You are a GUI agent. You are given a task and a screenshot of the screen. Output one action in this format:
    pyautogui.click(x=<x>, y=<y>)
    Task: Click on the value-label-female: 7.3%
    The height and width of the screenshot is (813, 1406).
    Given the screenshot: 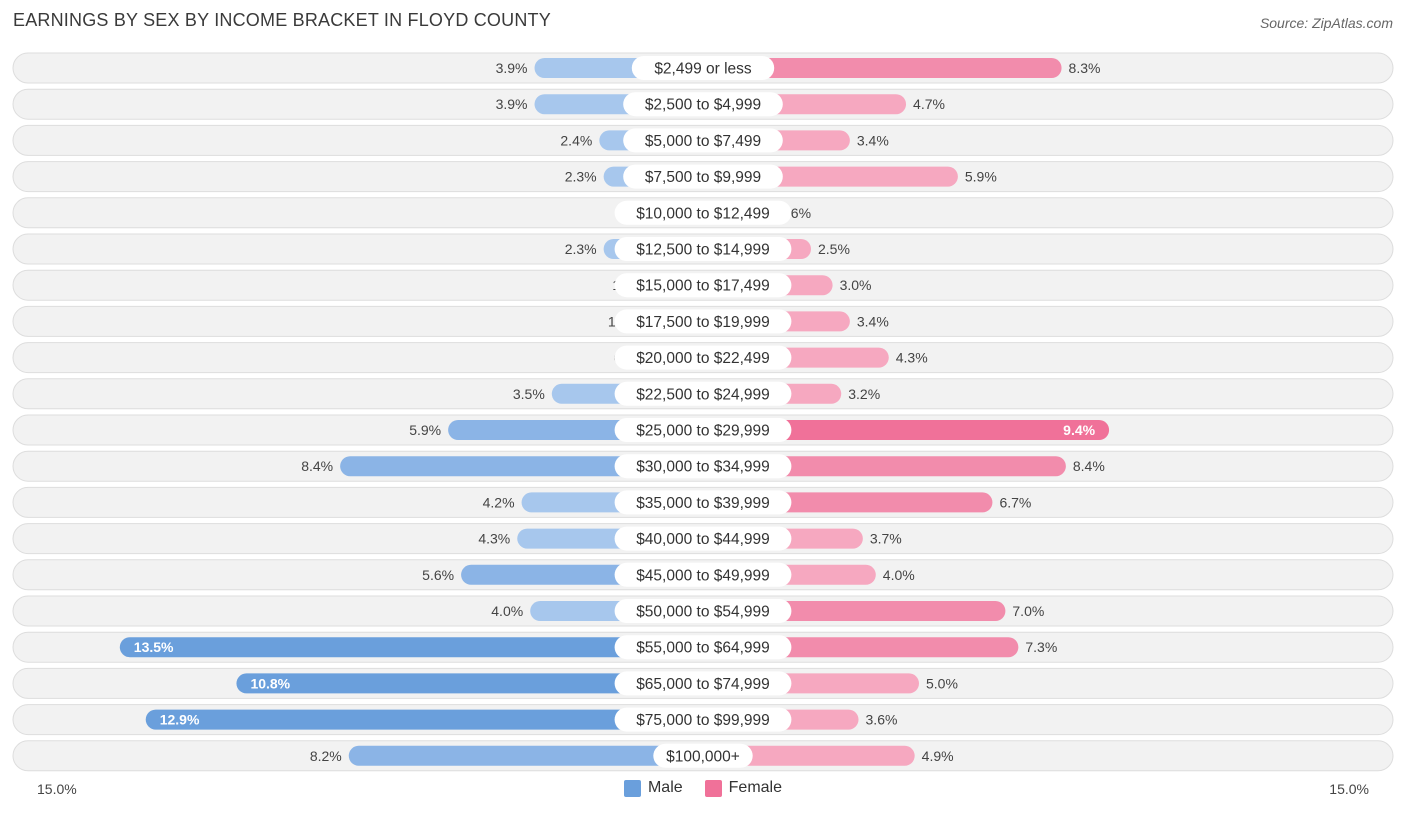 What is the action you would take?
    pyautogui.click(x=1041, y=647)
    